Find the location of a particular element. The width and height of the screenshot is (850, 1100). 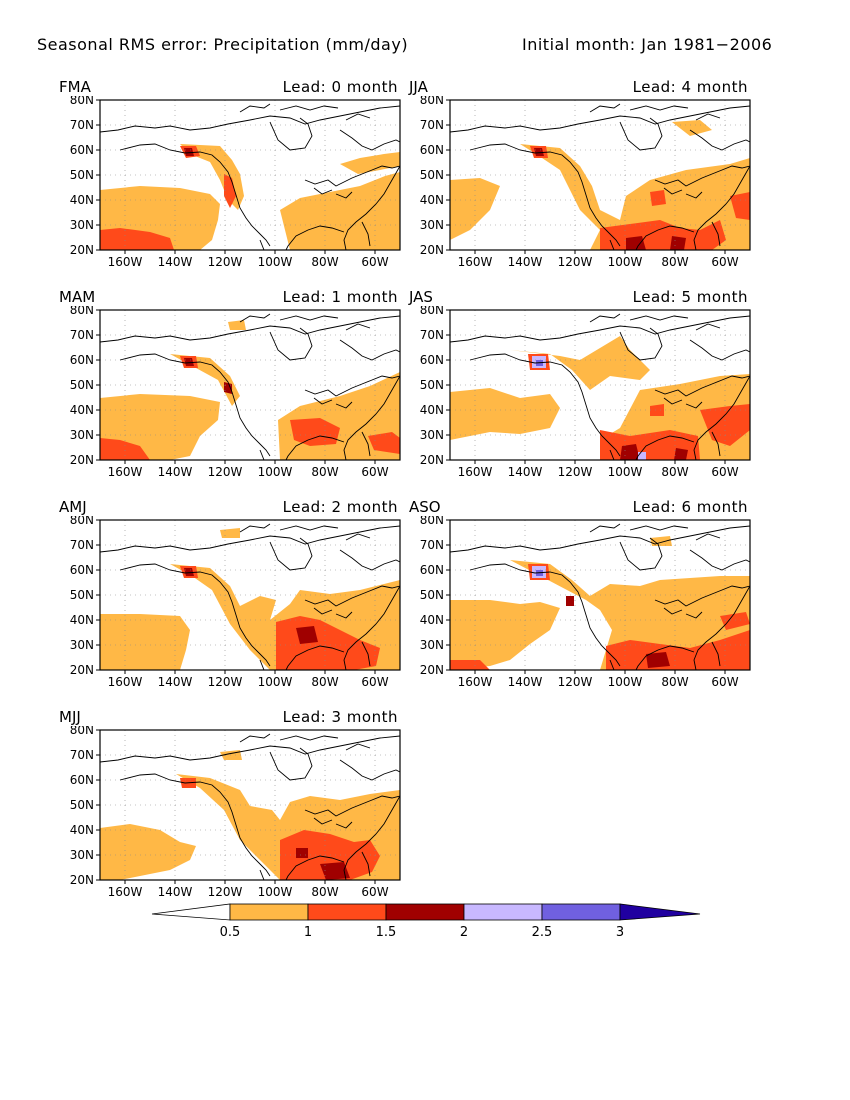

colorbar-label: 1.5 is located at coordinates (386, 932).